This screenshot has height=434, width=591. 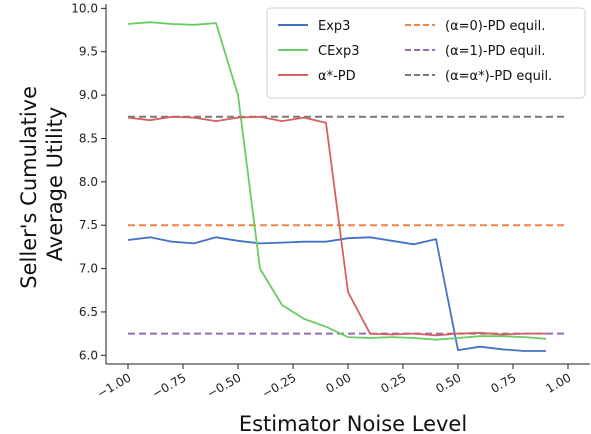 I want to click on y-tick-label: 7.5, so click(x=88, y=225).